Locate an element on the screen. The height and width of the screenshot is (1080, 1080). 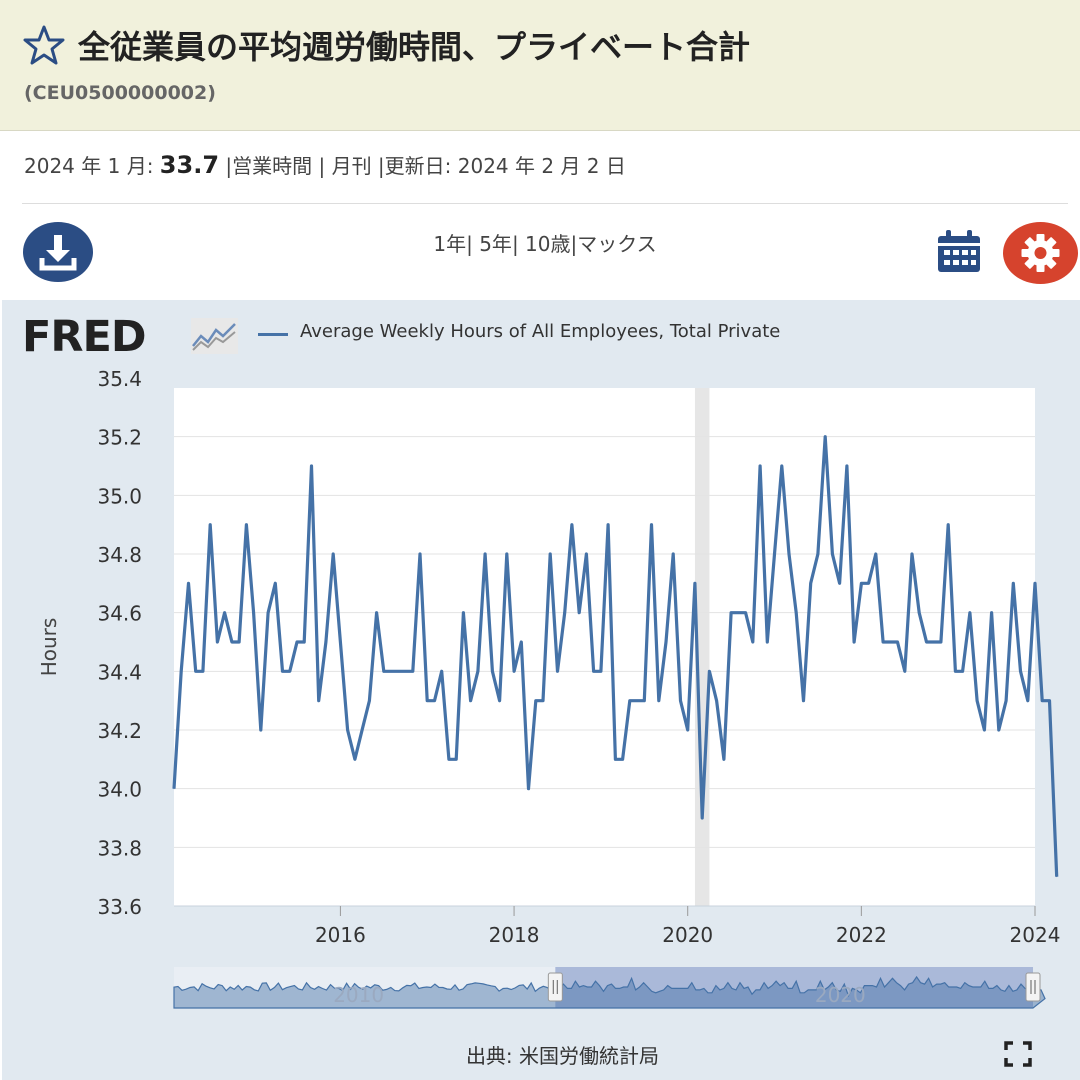
observation-value: 33.7 is located at coordinates (189, 165).